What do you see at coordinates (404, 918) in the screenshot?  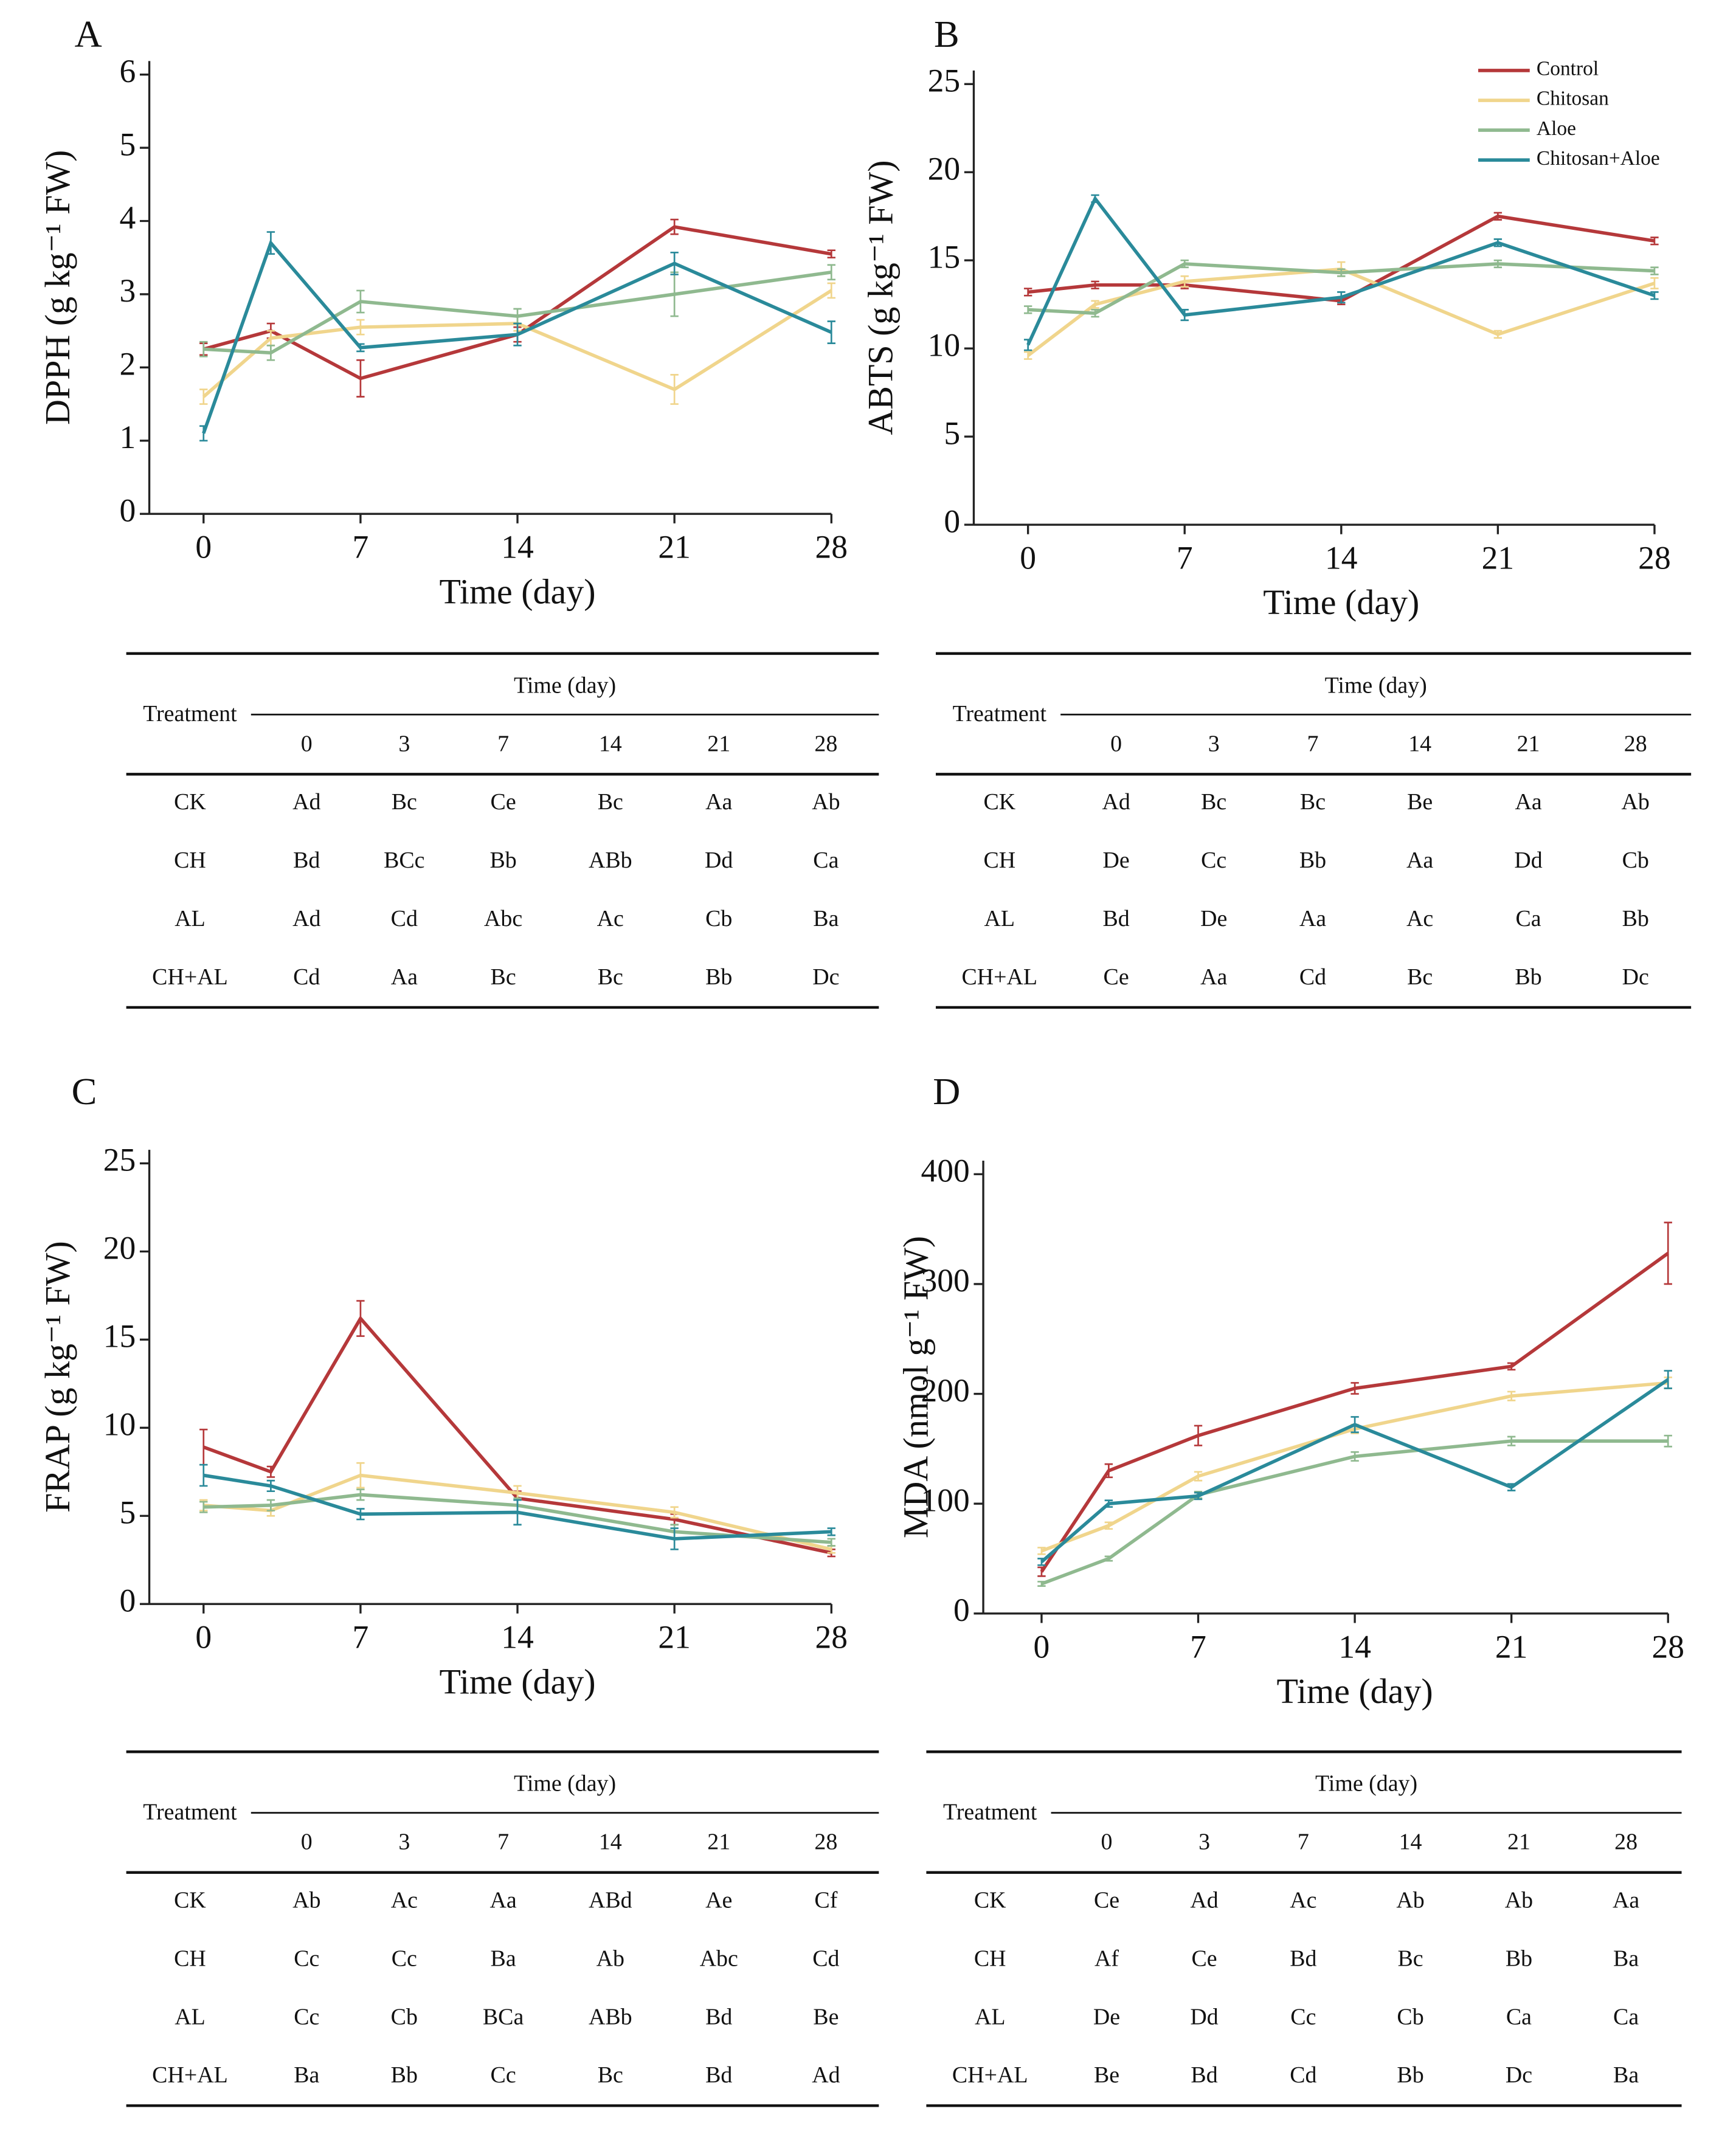 I see `table-cell: Cd` at bounding box center [404, 918].